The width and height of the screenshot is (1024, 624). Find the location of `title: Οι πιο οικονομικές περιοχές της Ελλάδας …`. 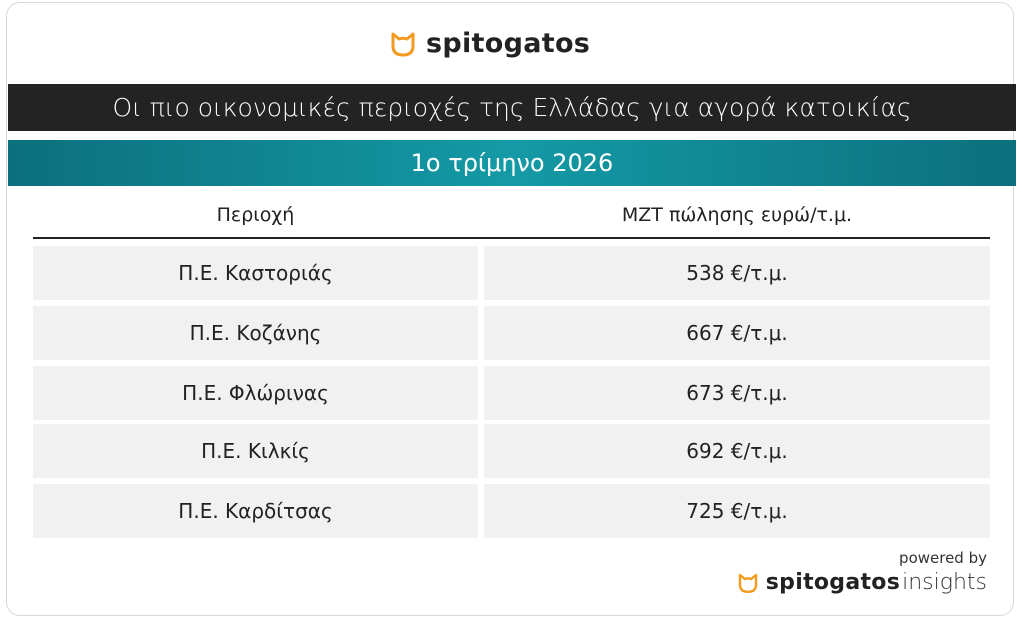

title: Οι πιο οικονομικές περιοχές της Ελλάδας … is located at coordinates (512, 107).